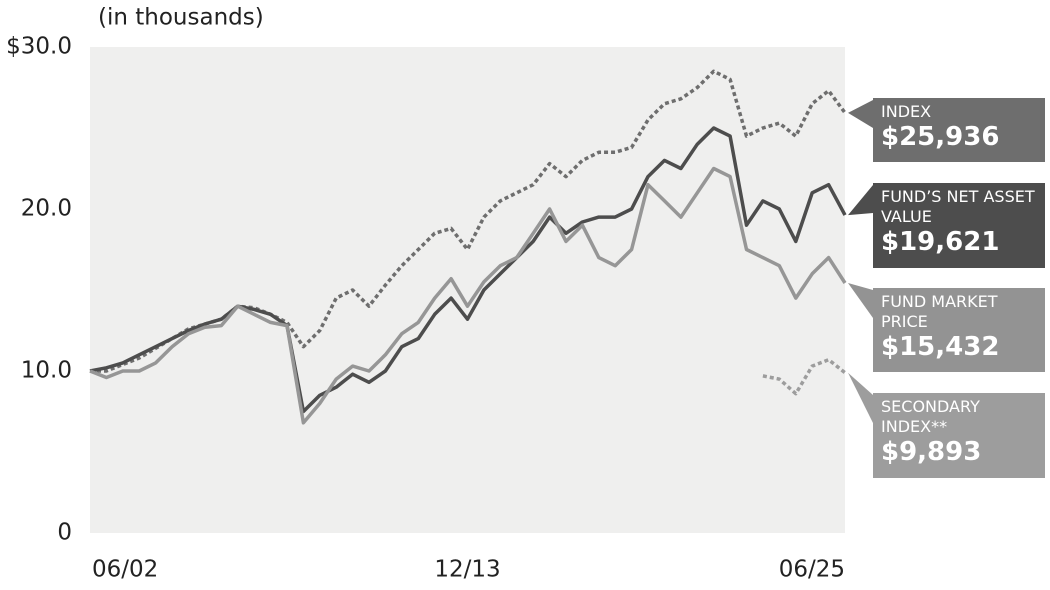  What do you see at coordinates (931, 452) in the screenshot?
I see `end-value-label: $9,893` at bounding box center [931, 452].